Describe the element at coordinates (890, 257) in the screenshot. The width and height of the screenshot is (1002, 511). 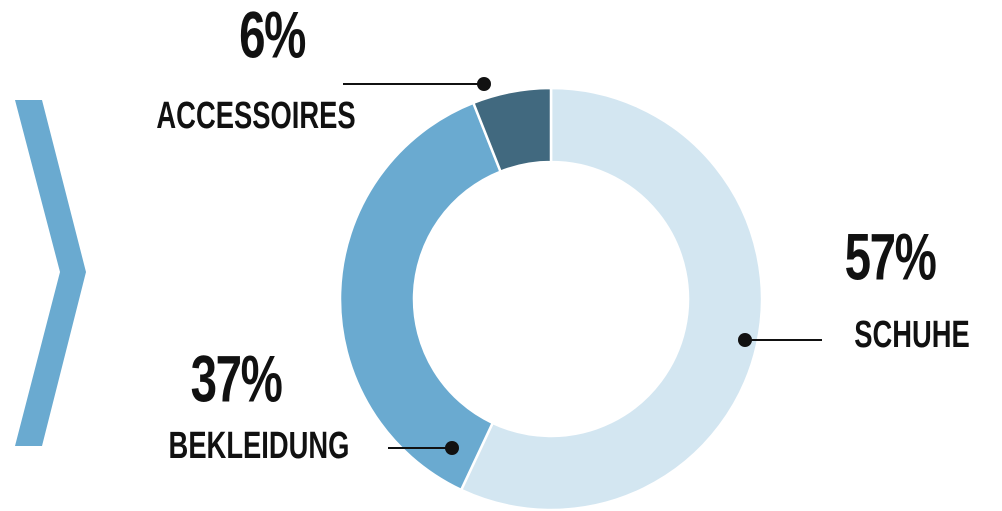
I see `value-label: 57%` at that location.